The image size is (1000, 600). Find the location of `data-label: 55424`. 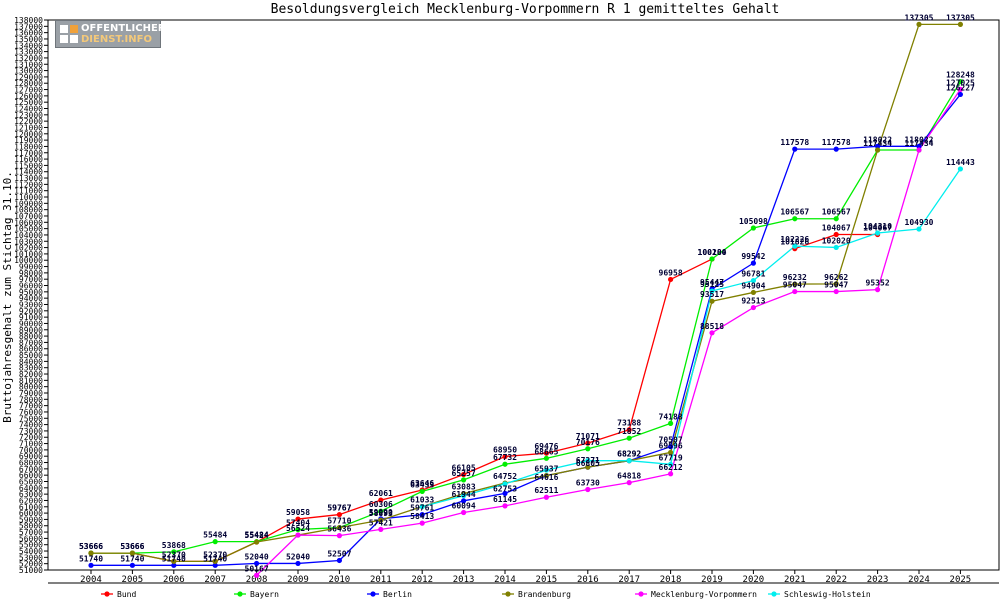

data-label: 55424 is located at coordinates (257, 535).